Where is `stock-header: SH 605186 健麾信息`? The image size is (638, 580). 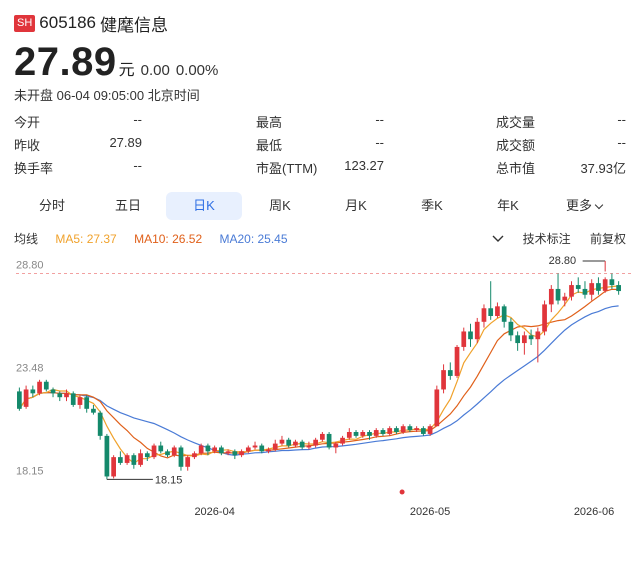 stock-header: SH 605186 健麾信息 is located at coordinates (91, 23).